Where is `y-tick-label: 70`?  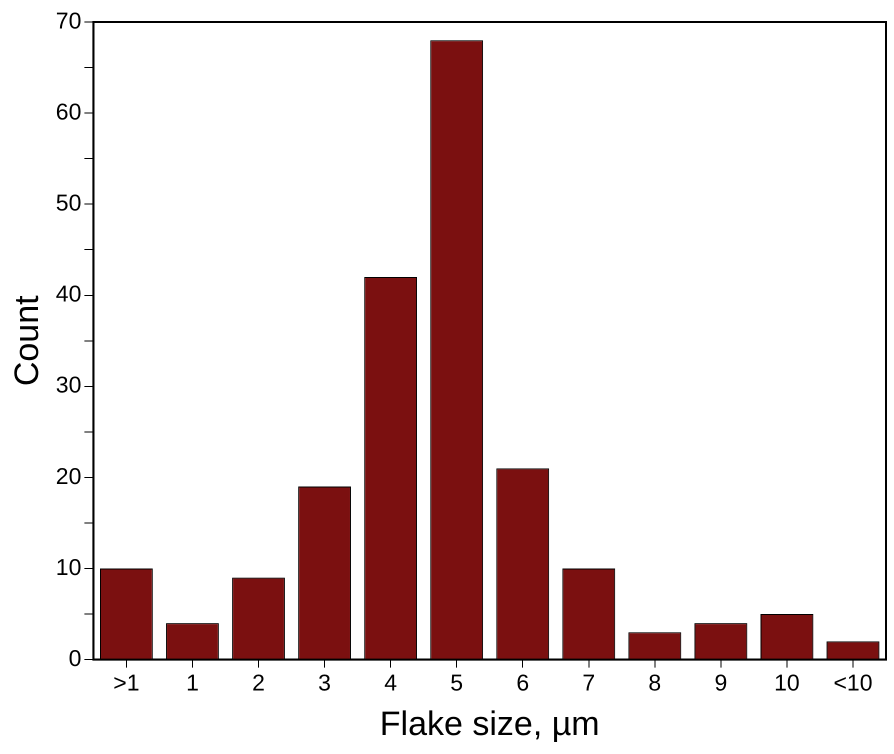
y-tick-label: 70 is located at coordinates (69, 20).